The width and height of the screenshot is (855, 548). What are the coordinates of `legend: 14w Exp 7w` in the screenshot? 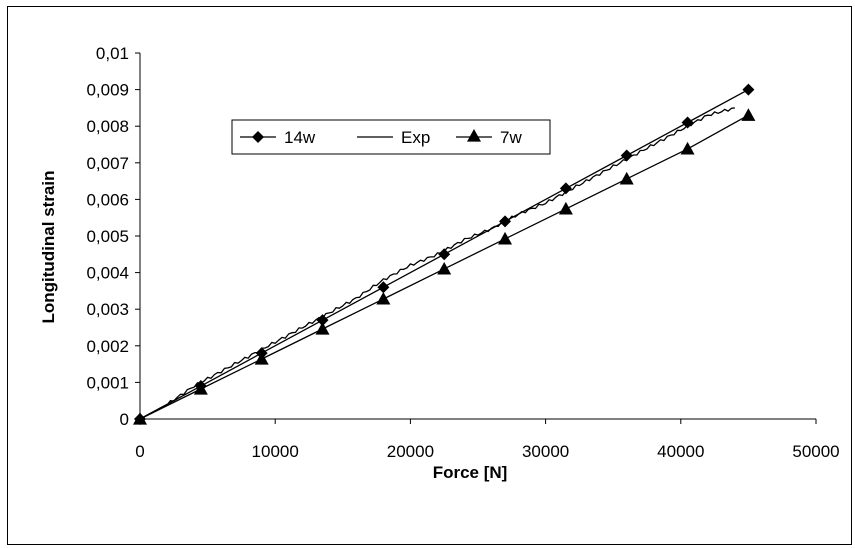 It's located at (391, 137).